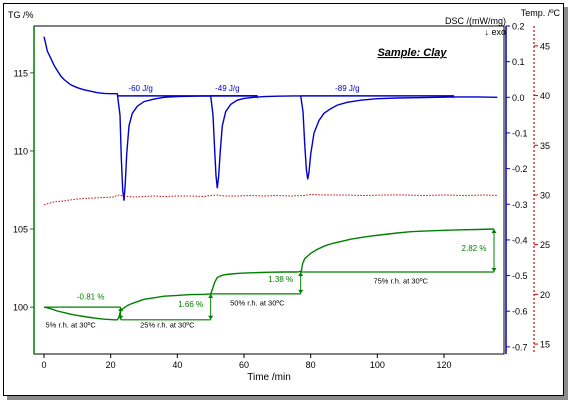 This screenshot has height=405, width=571. I want to click on dsc-peak-label: -60 J/g, so click(140, 88).